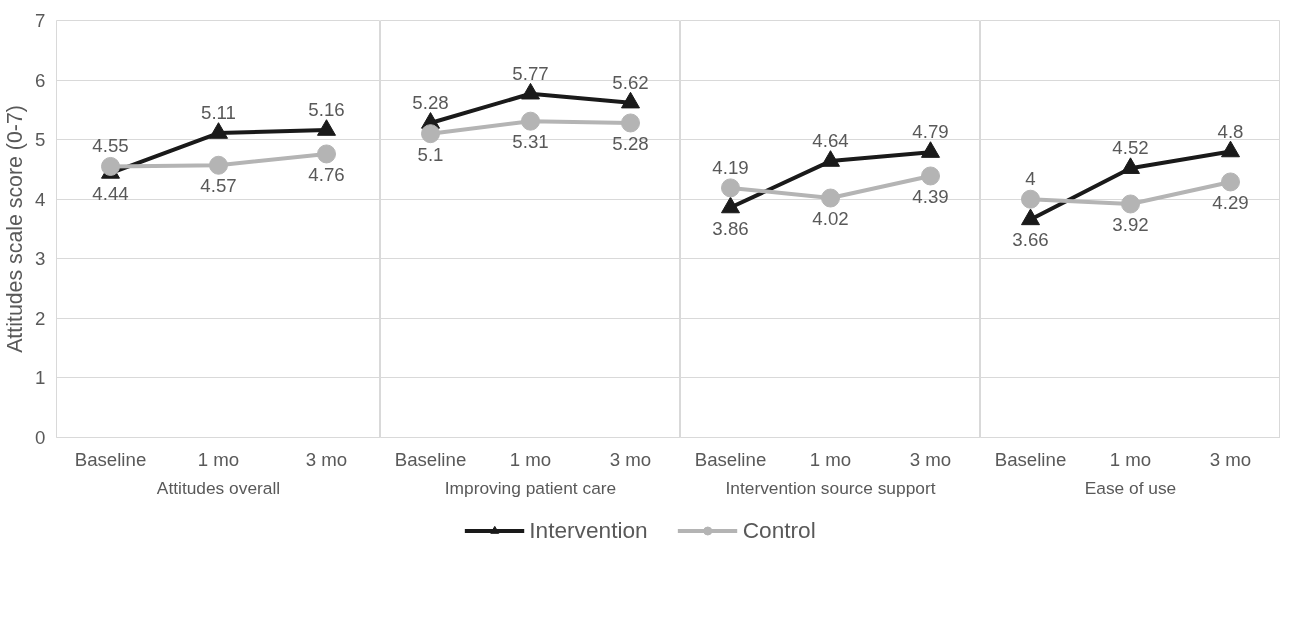  What do you see at coordinates (40, 437) in the screenshot?
I see `y-tick-label: 0` at bounding box center [40, 437].